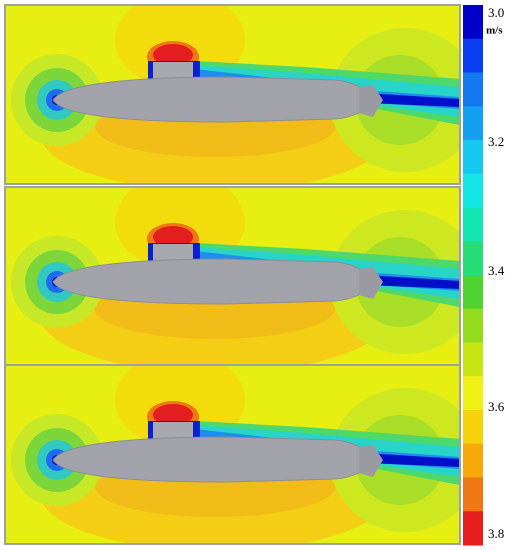  Describe the element at coordinates (496, 406) in the screenshot. I see `colorbar-label: 3.6` at that location.